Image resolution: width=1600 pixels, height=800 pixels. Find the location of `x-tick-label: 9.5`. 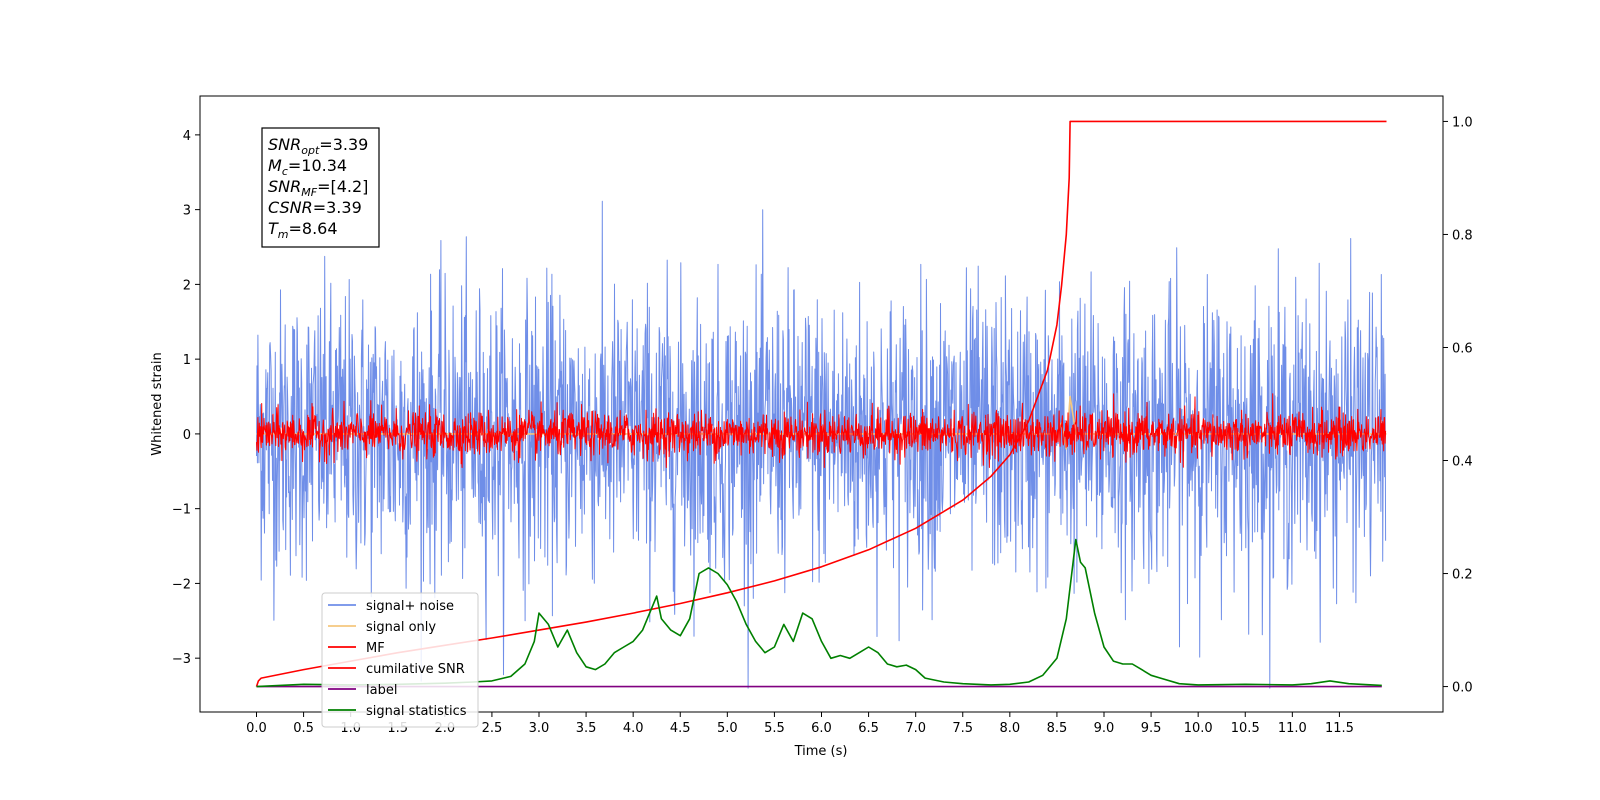

x-tick-label: 9.5 is located at coordinates (1151, 728).